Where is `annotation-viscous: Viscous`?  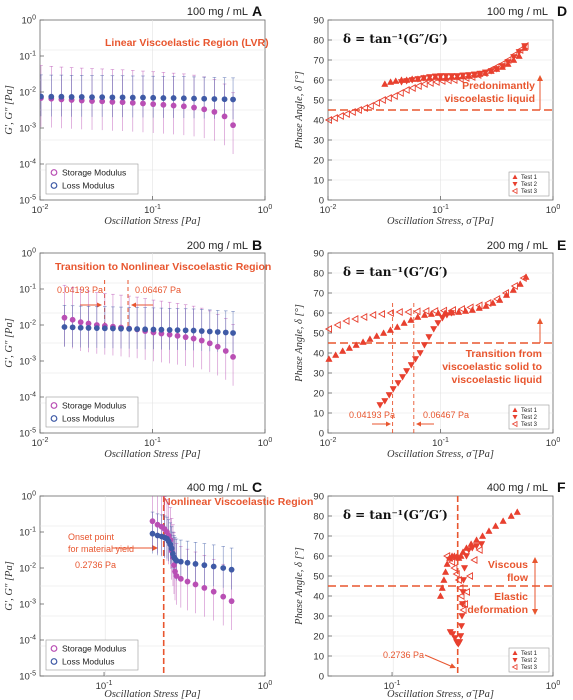 annotation-viscous: Viscous is located at coordinates (508, 565).